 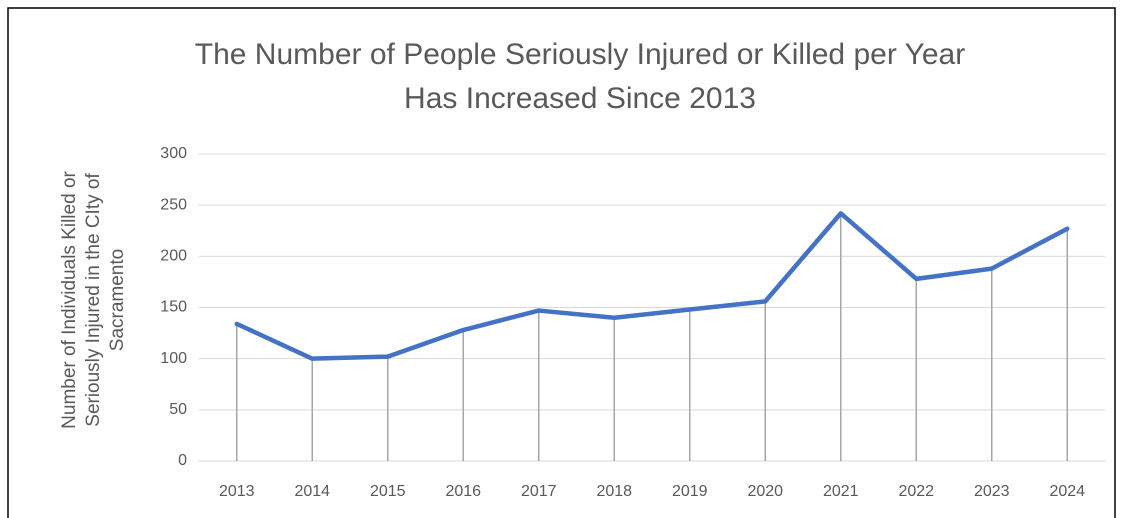 I want to click on x-tick-label: 2022, so click(x=916, y=491).